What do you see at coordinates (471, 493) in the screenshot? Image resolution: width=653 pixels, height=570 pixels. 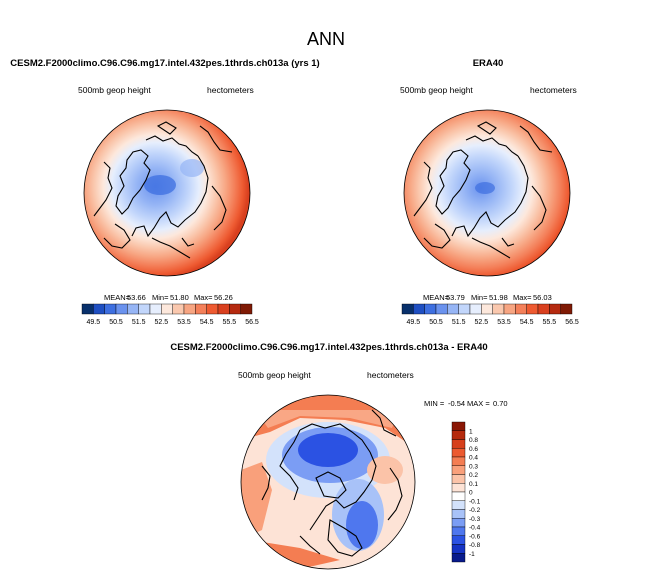 I see `colorbar-tick-label: 0` at bounding box center [471, 493].